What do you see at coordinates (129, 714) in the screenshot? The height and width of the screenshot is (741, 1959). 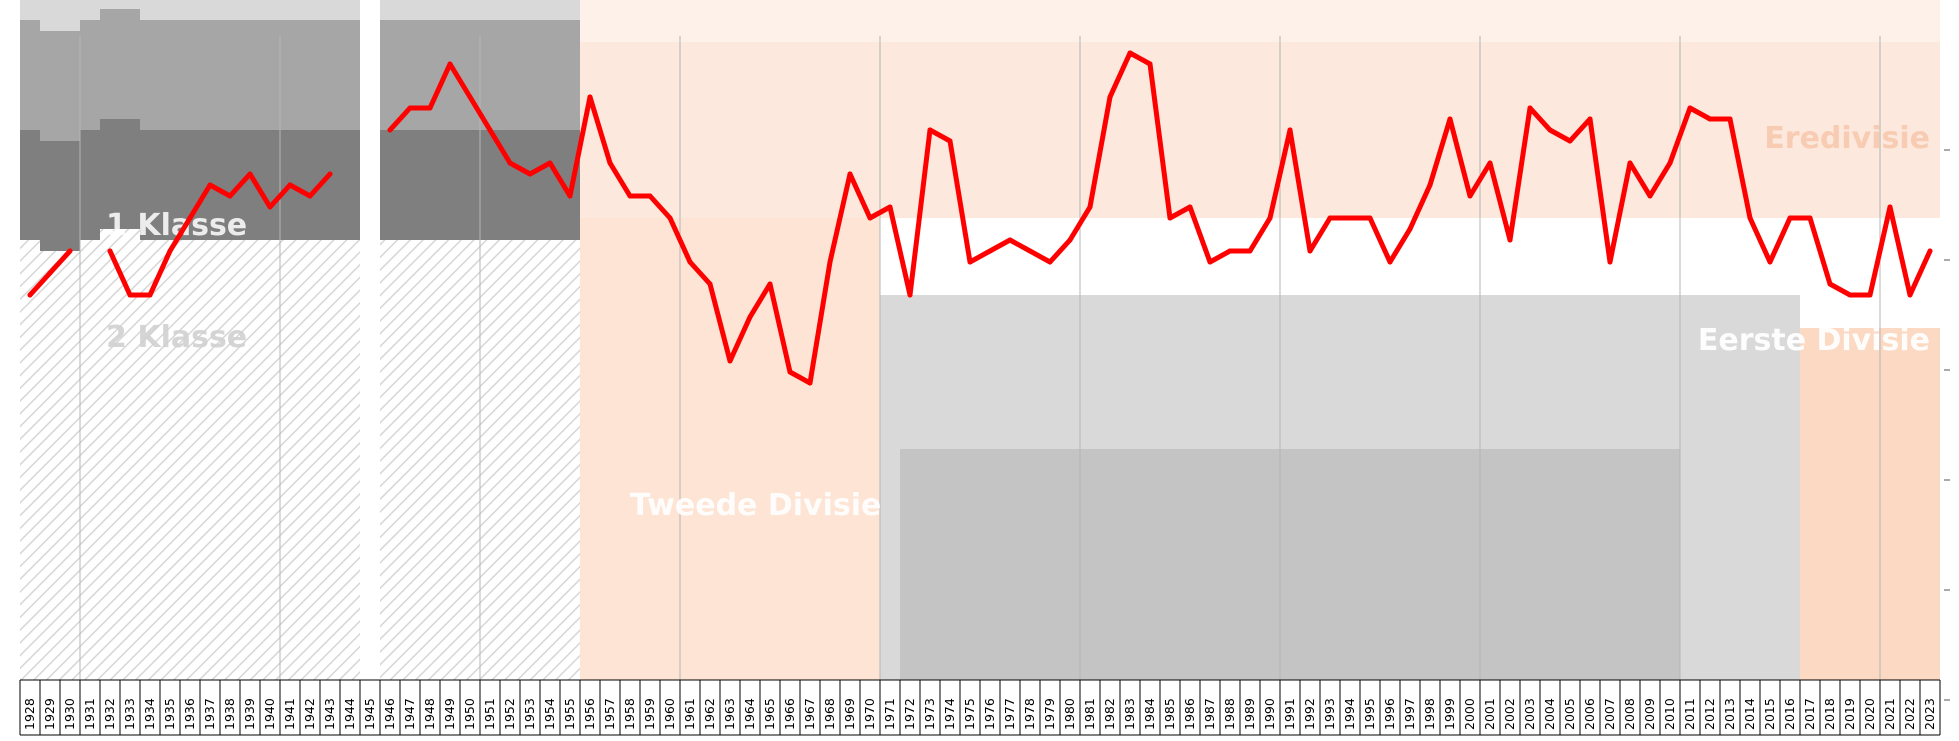 I see `x-tick-label: 1933` at bounding box center [129, 714].